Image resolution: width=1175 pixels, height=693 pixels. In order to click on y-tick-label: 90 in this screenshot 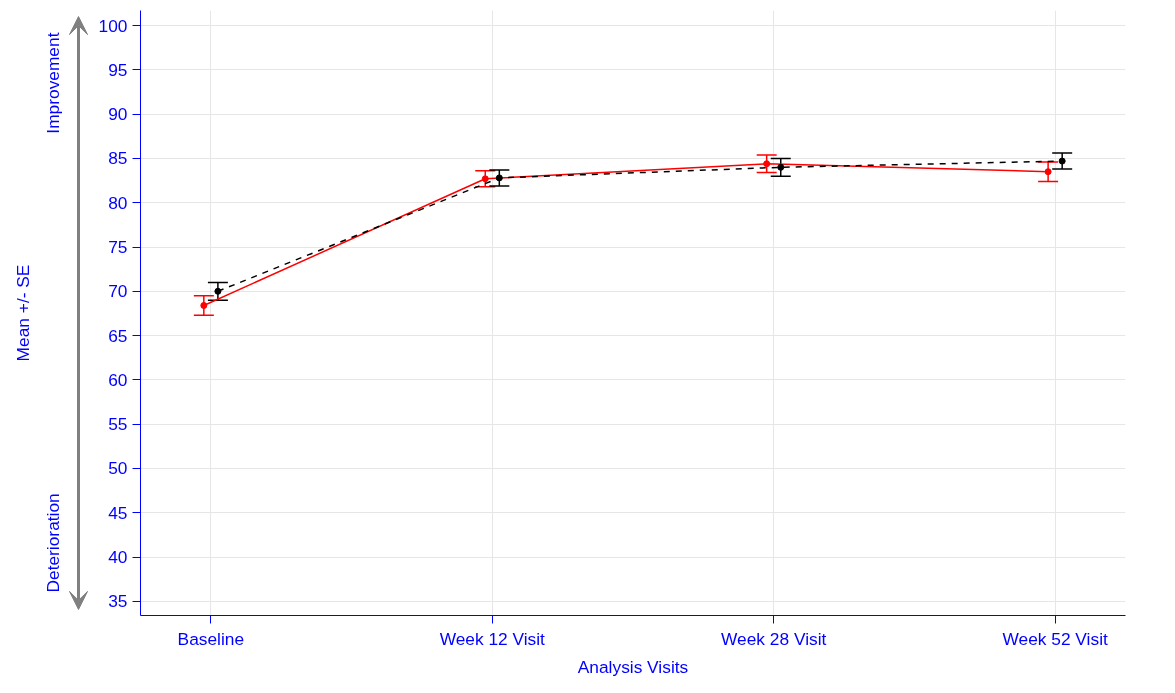, I will do `click(118, 114)`.